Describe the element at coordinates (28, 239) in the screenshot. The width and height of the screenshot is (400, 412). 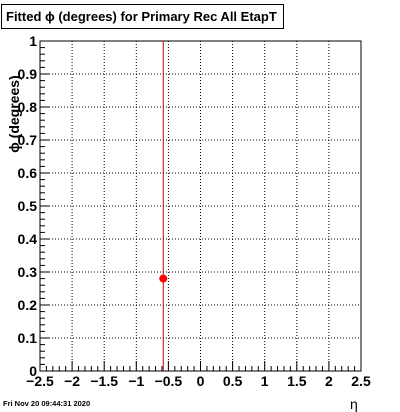
I see `y-tick-label: 0.4` at that location.